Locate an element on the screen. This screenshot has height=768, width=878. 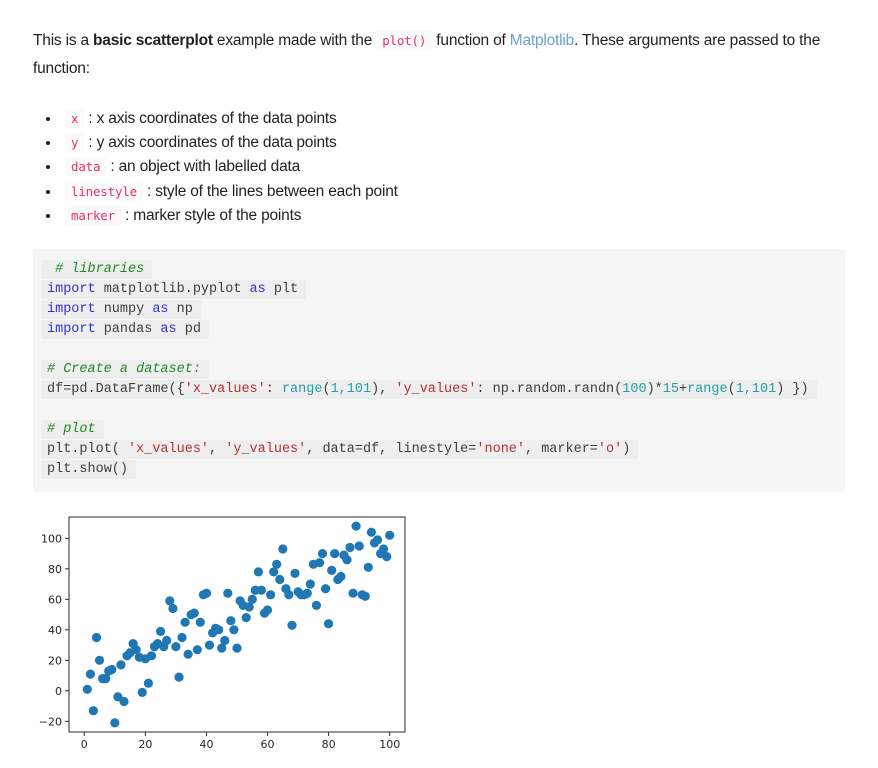
code-token: ) }) is located at coordinates (792, 390).